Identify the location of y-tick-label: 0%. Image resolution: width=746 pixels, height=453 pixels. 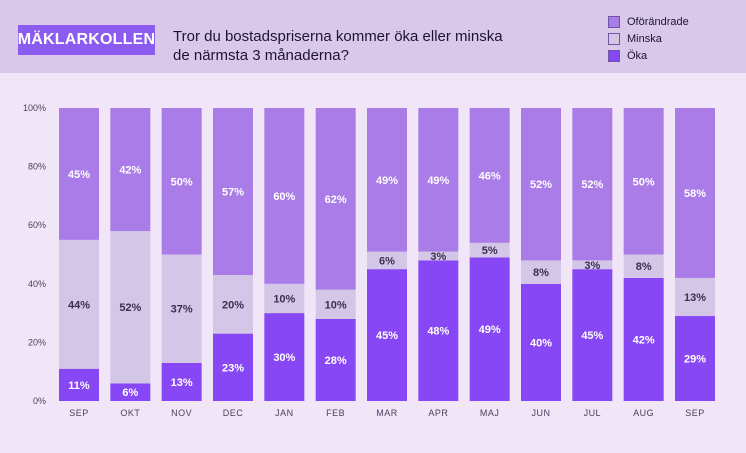
(39, 401).